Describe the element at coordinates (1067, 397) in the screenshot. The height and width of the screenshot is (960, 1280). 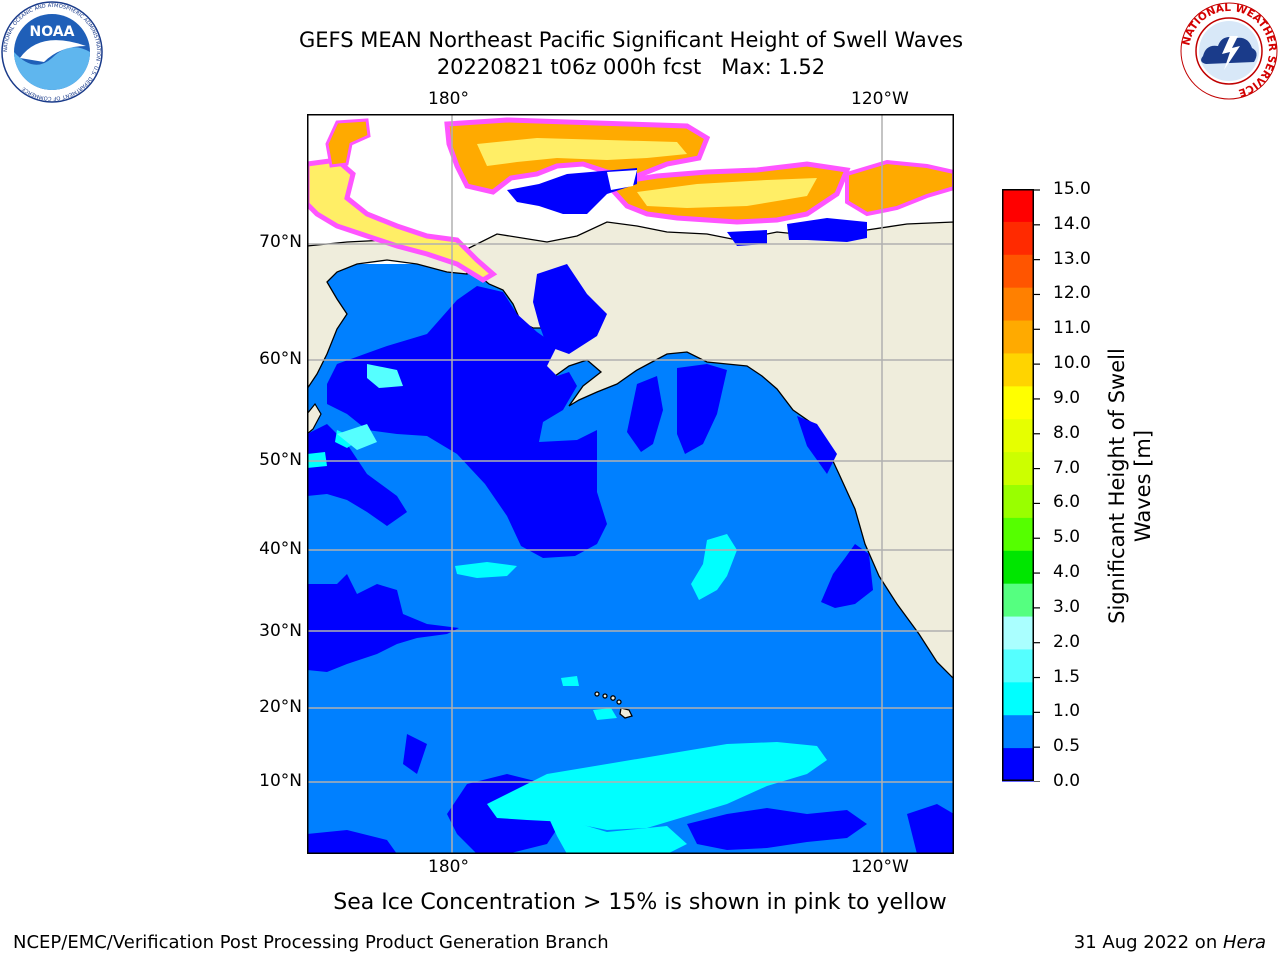
I see `colorbar-tick-label: 9.0` at that location.